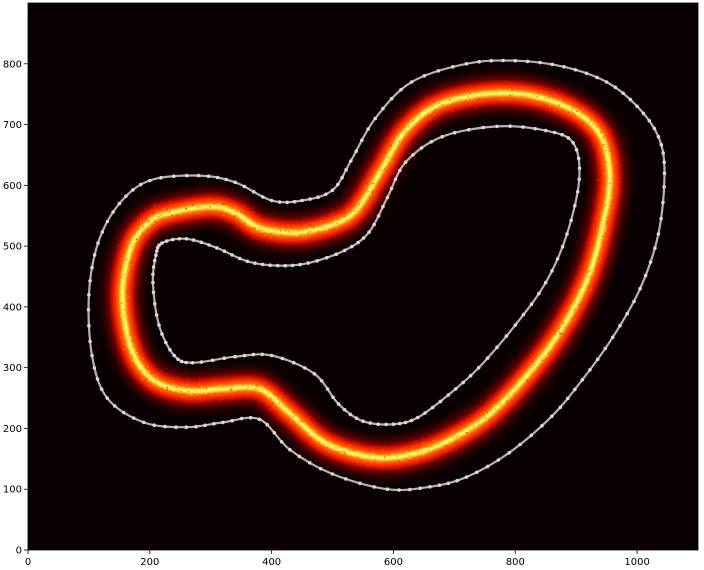 Image resolution: width=704 pixels, height=570 pixels. Describe the element at coordinates (515, 562) in the screenshot. I see `x-tick-label: 800` at that location.